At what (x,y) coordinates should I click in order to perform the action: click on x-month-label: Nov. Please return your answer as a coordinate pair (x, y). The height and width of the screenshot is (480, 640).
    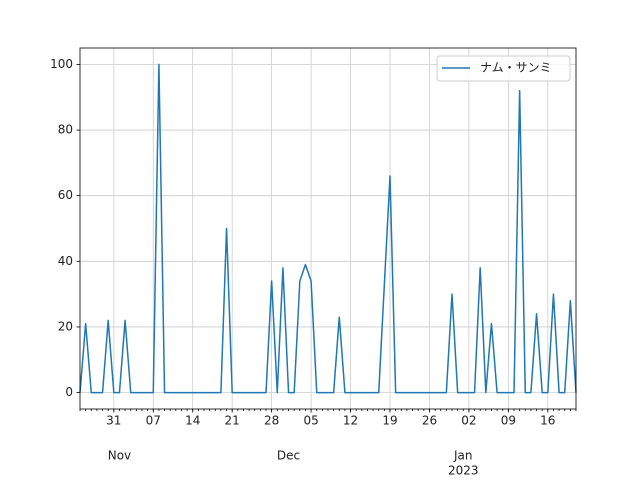
    Looking at the image, I should click on (119, 456).